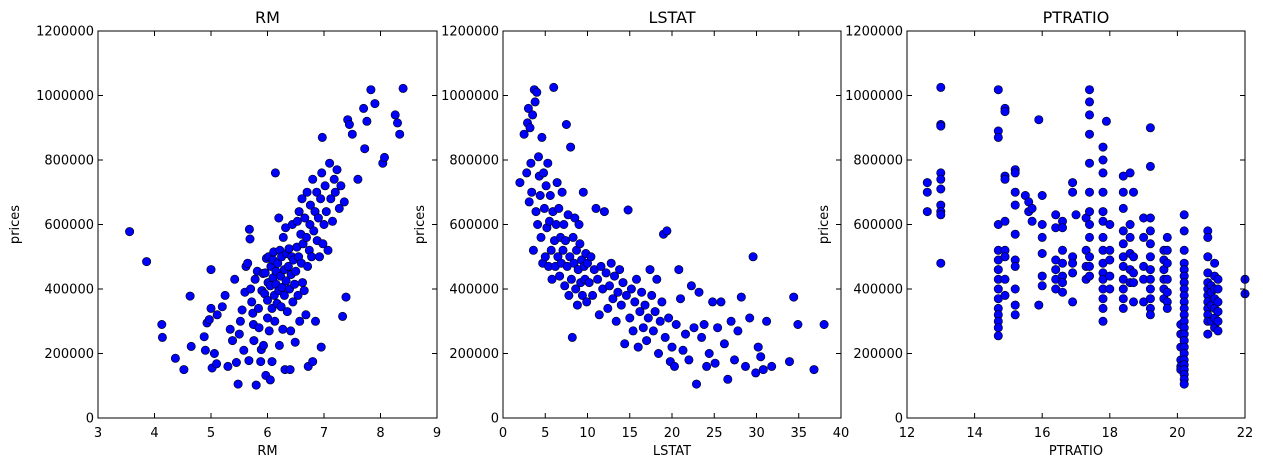  What do you see at coordinates (671, 17) in the screenshot?
I see `chart-title: LSTAT` at bounding box center [671, 17].